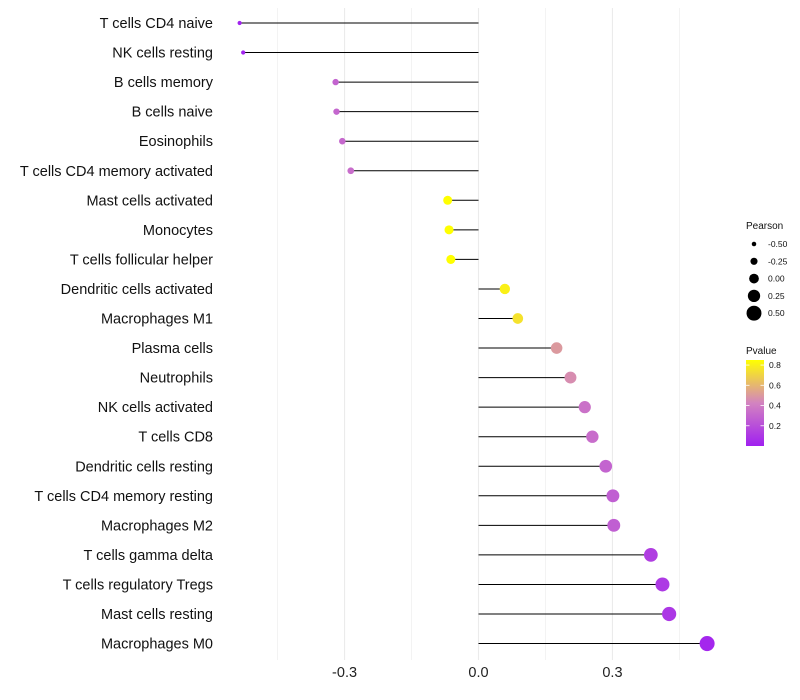  What do you see at coordinates (344, 673) in the screenshot?
I see `x-tick-label: -0.3` at bounding box center [344, 673].